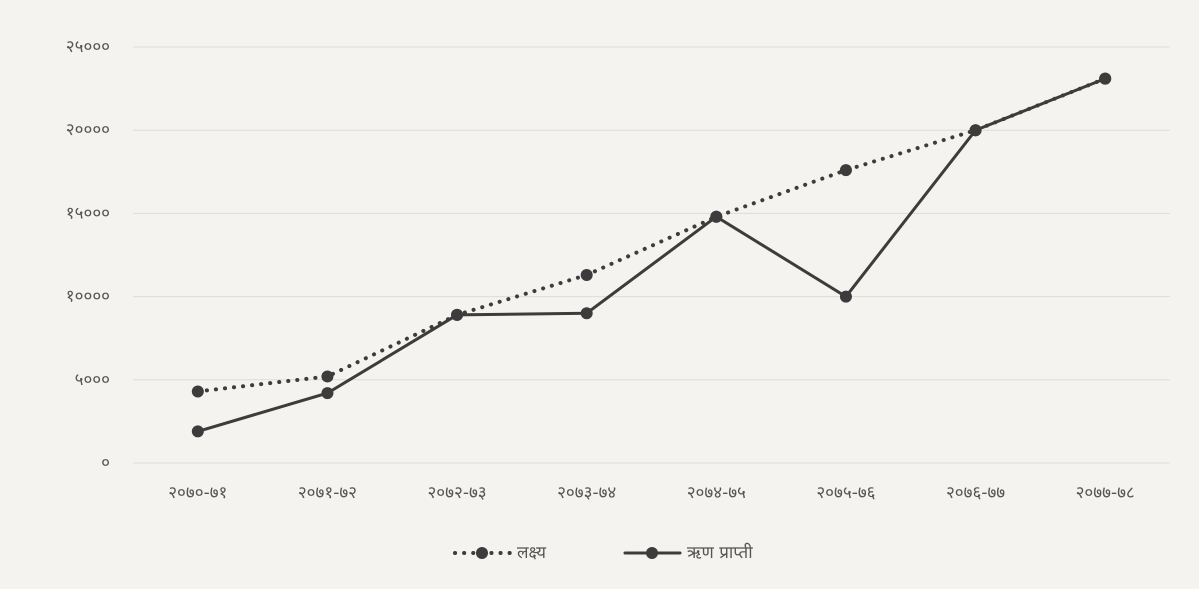 The image size is (1199, 589). Describe the element at coordinates (532, 553) in the screenshot. I see `legend-label: लक्ष्य` at that location.